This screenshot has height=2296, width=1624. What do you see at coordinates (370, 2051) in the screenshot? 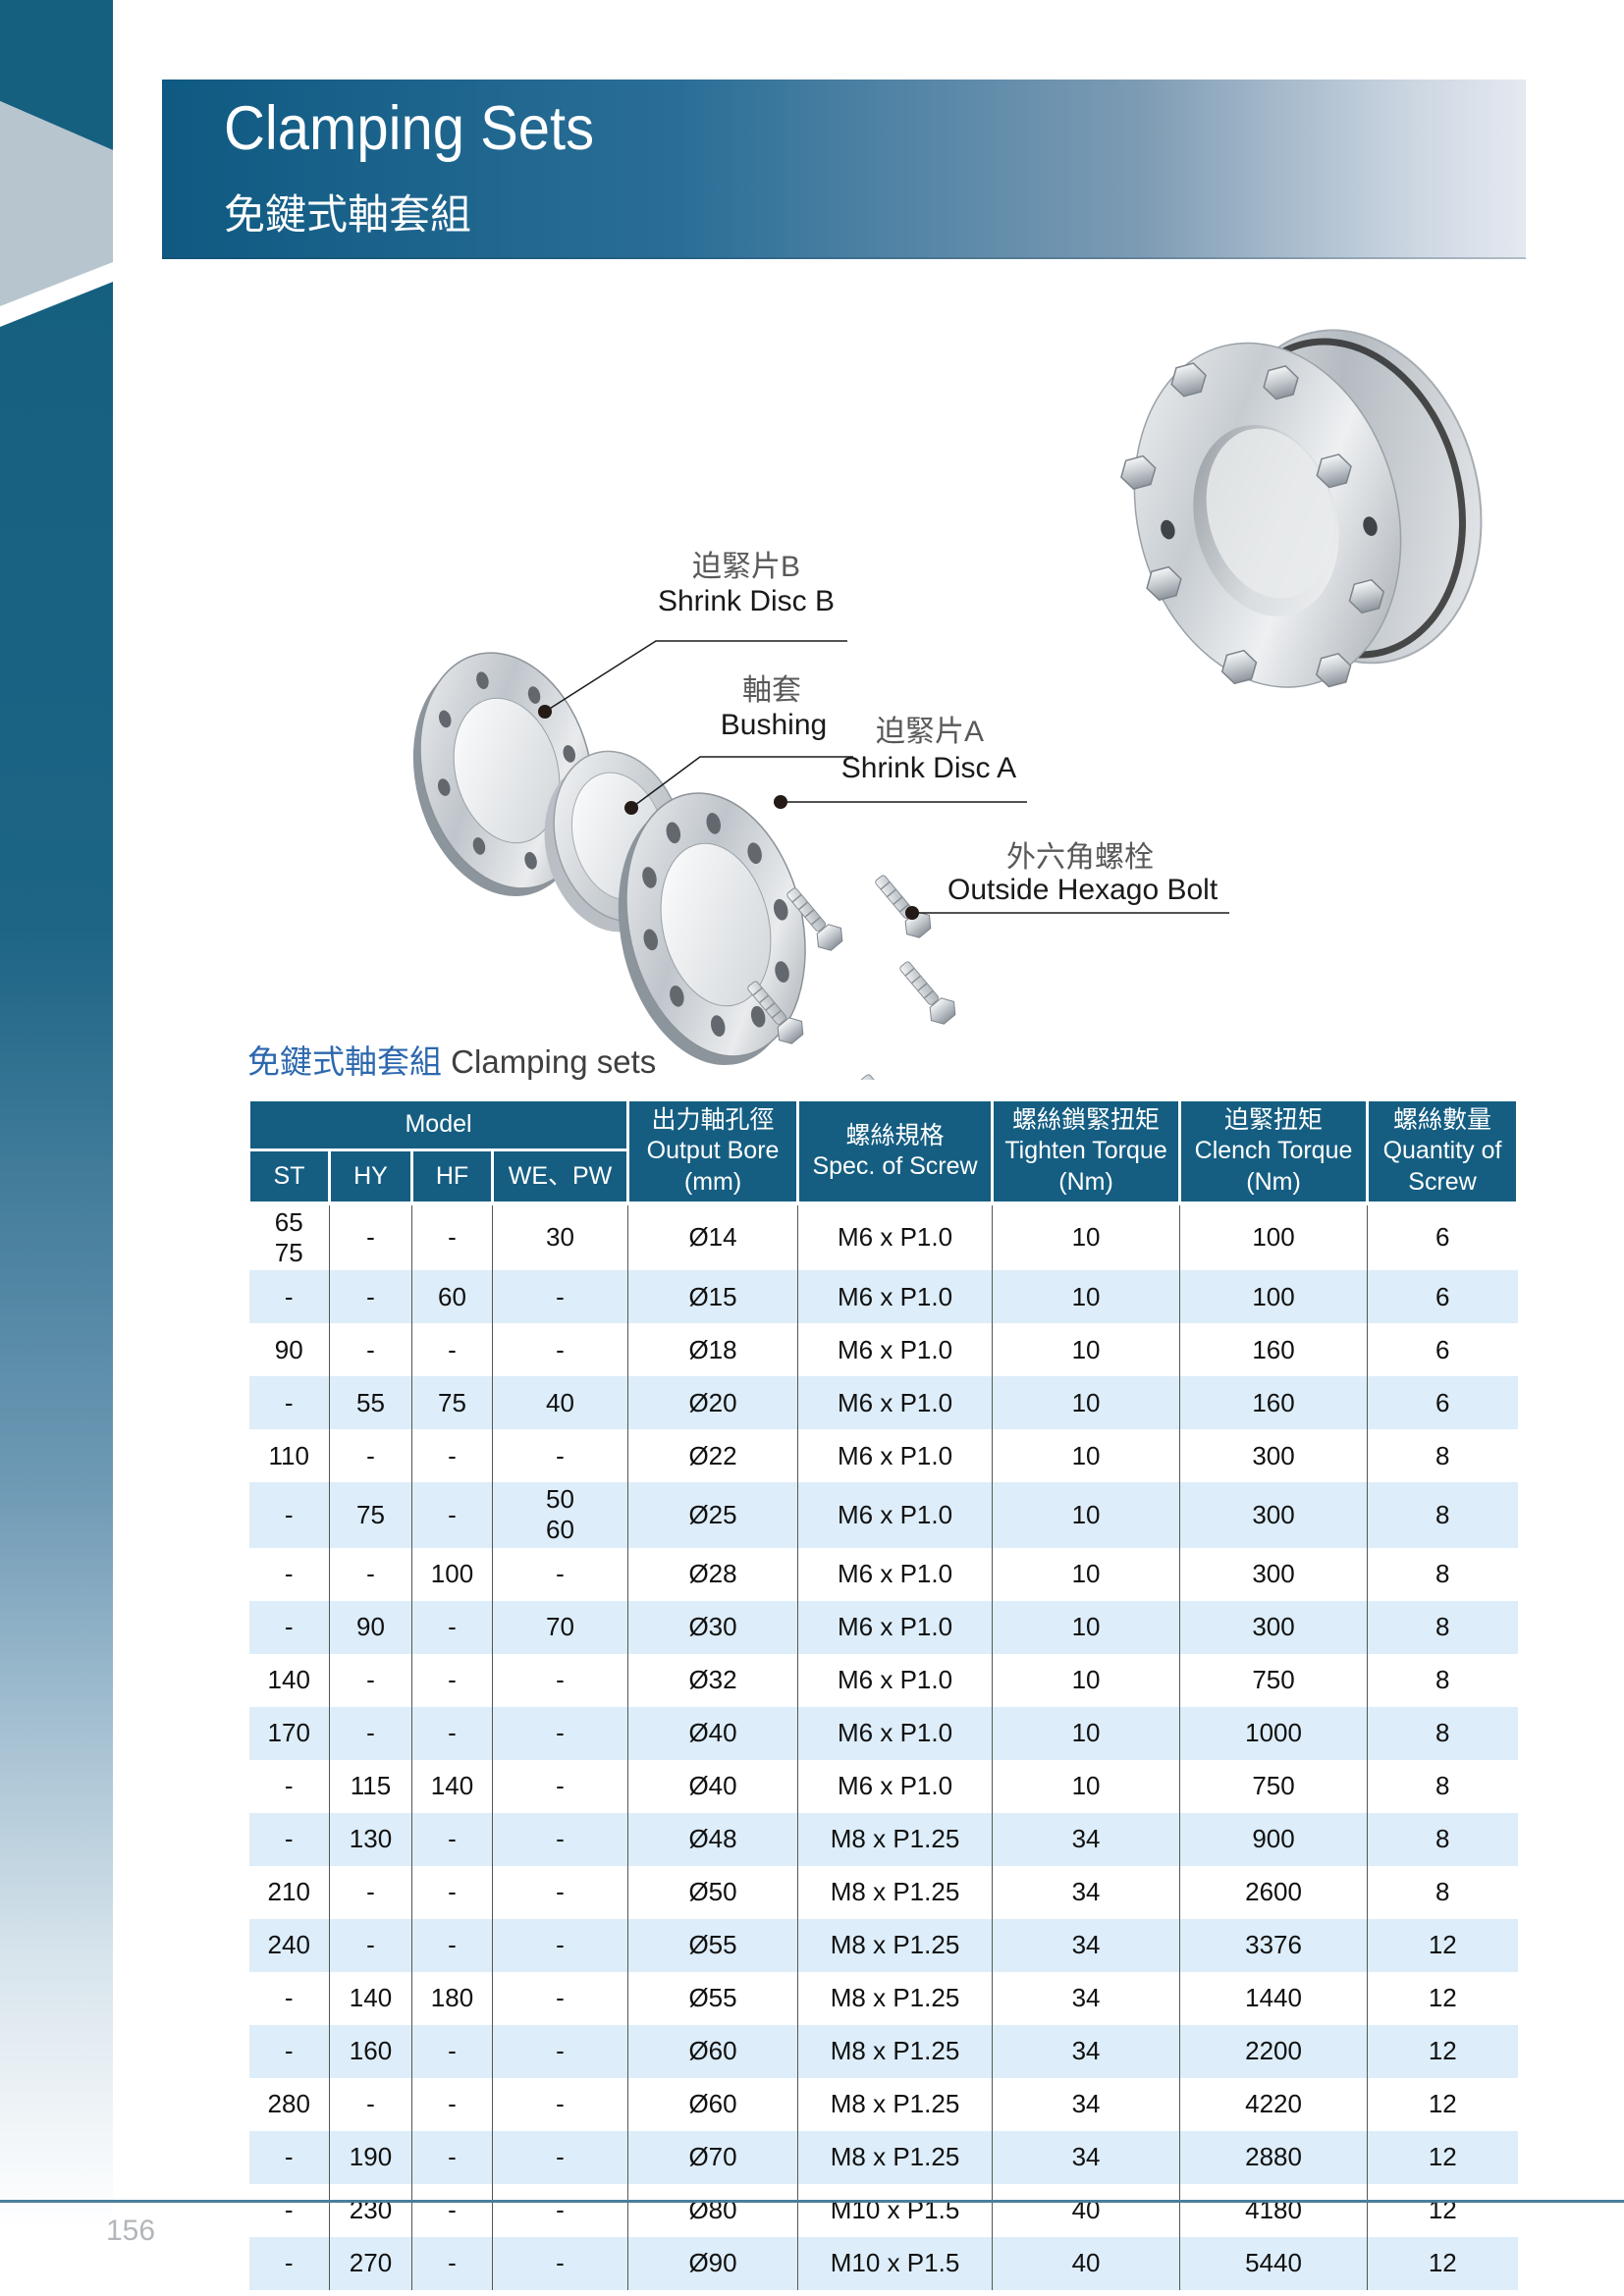
I see `cell-hy: 160` at bounding box center [370, 2051].